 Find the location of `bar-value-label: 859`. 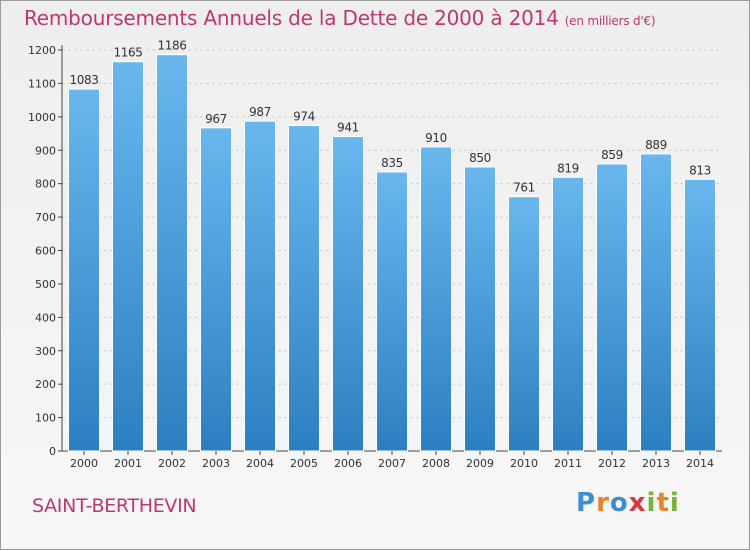

bar-value-label: 859 is located at coordinates (612, 155).